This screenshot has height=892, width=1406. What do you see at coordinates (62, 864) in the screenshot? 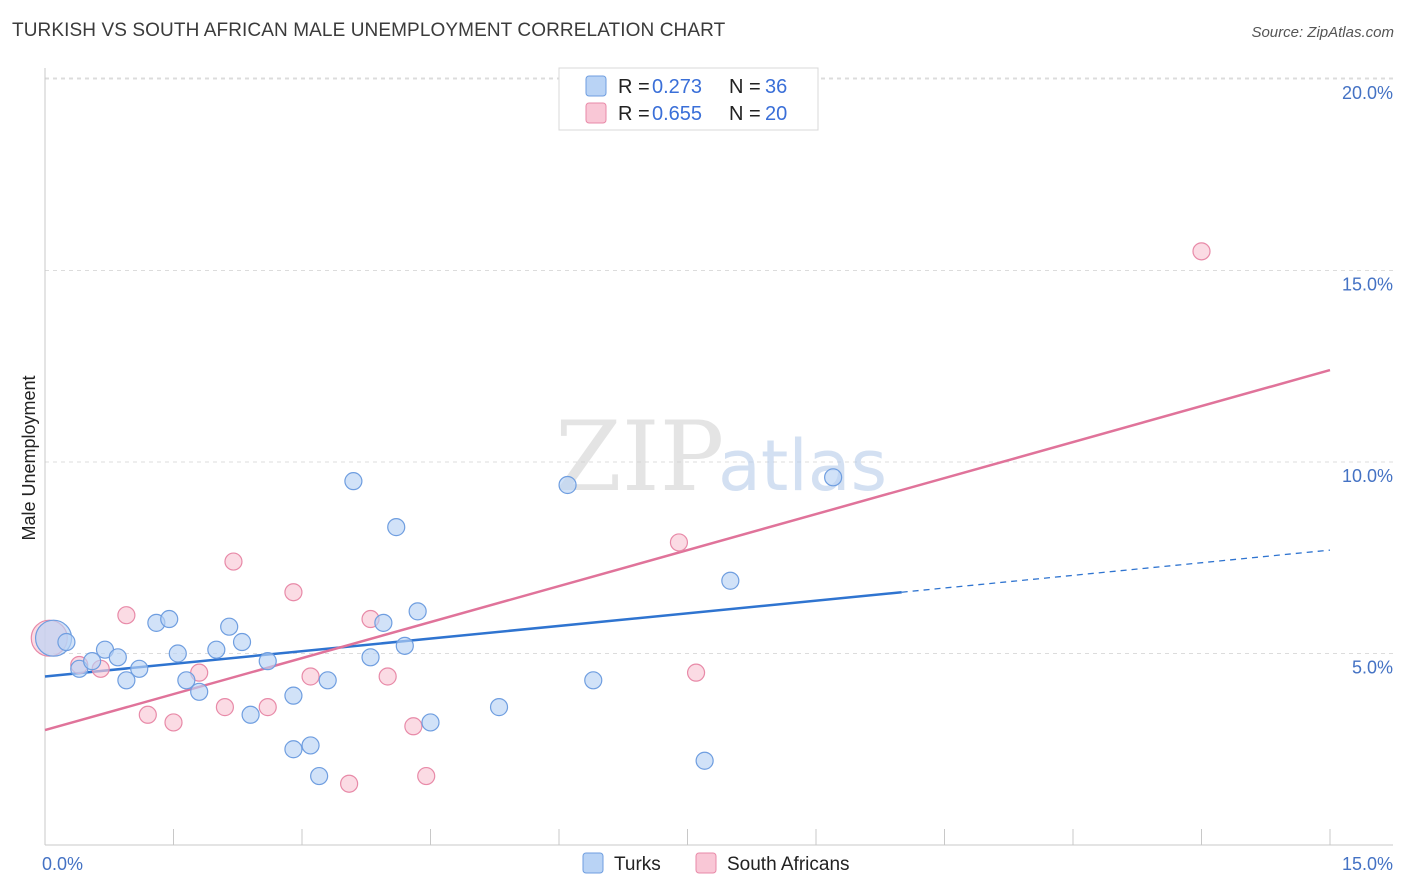
I see `x-tick-label: 0.0%` at bounding box center [62, 864].